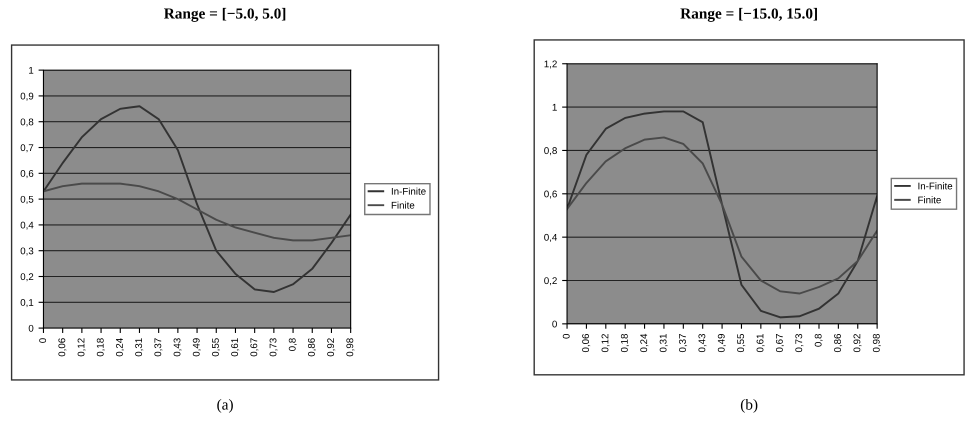 The image size is (966, 425). What do you see at coordinates (27, 96) in the screenshot?
I see `y-tick-label: 0,9` at bounding box center [27, 96].